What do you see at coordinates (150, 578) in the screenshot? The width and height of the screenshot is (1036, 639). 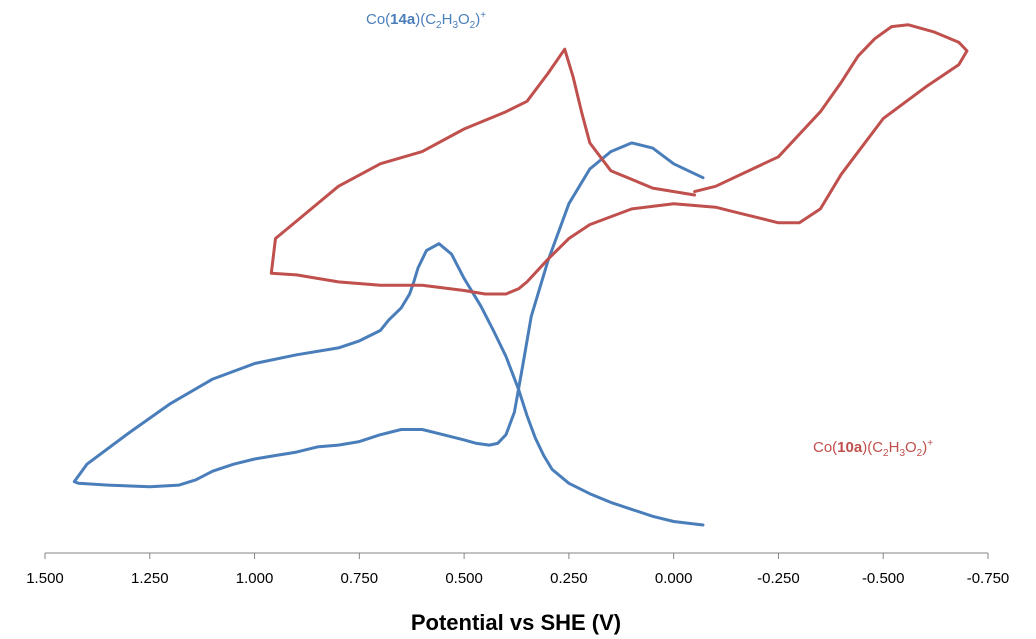 I see `x-tick-label: 1.250` at bounding box center [150, 578].